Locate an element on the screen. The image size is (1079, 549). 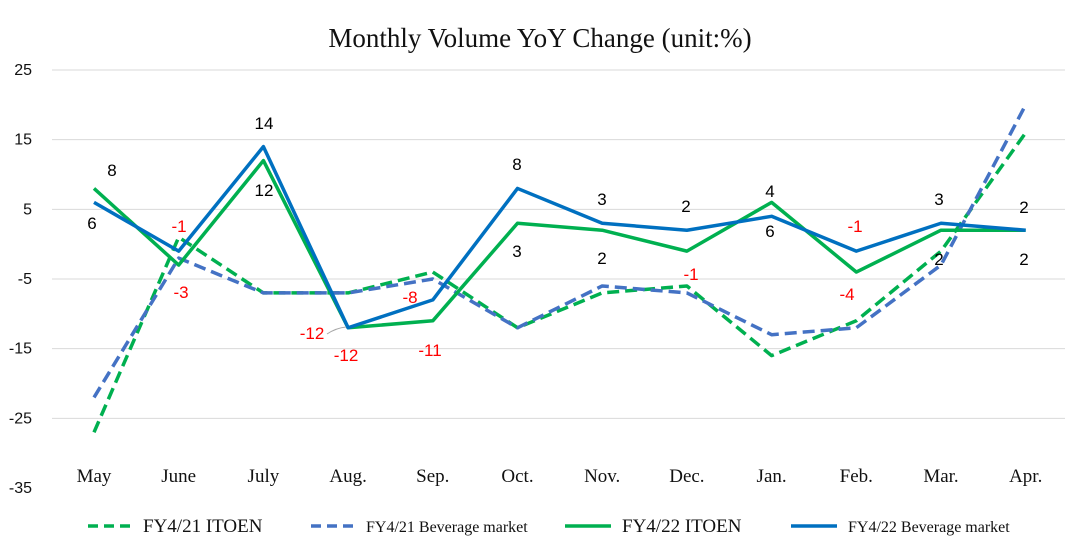
legend-label-4: FY4/22 Beverage market is located at coordinates (929, 527).